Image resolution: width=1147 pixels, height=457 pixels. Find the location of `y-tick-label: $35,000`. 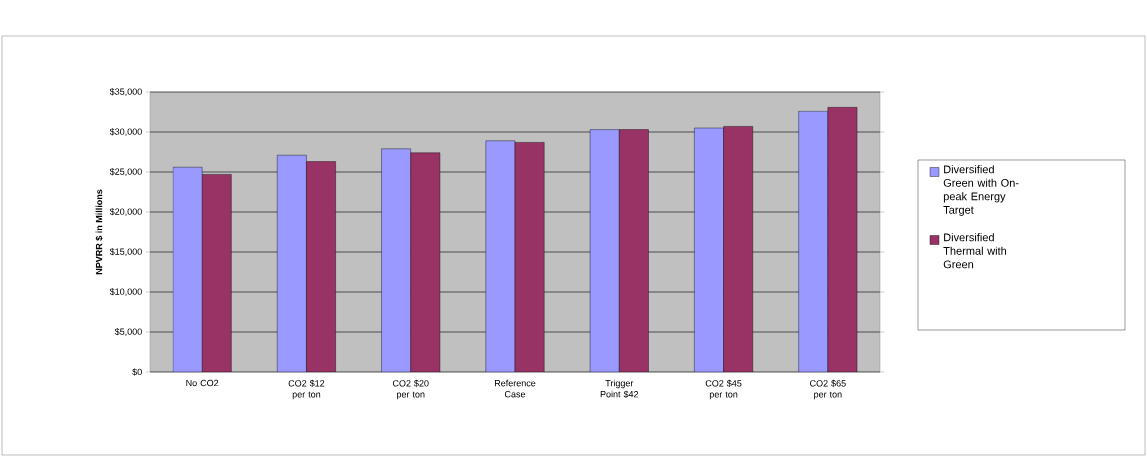

y-tick-label: $35,000 is located at coordinates (125, 92).